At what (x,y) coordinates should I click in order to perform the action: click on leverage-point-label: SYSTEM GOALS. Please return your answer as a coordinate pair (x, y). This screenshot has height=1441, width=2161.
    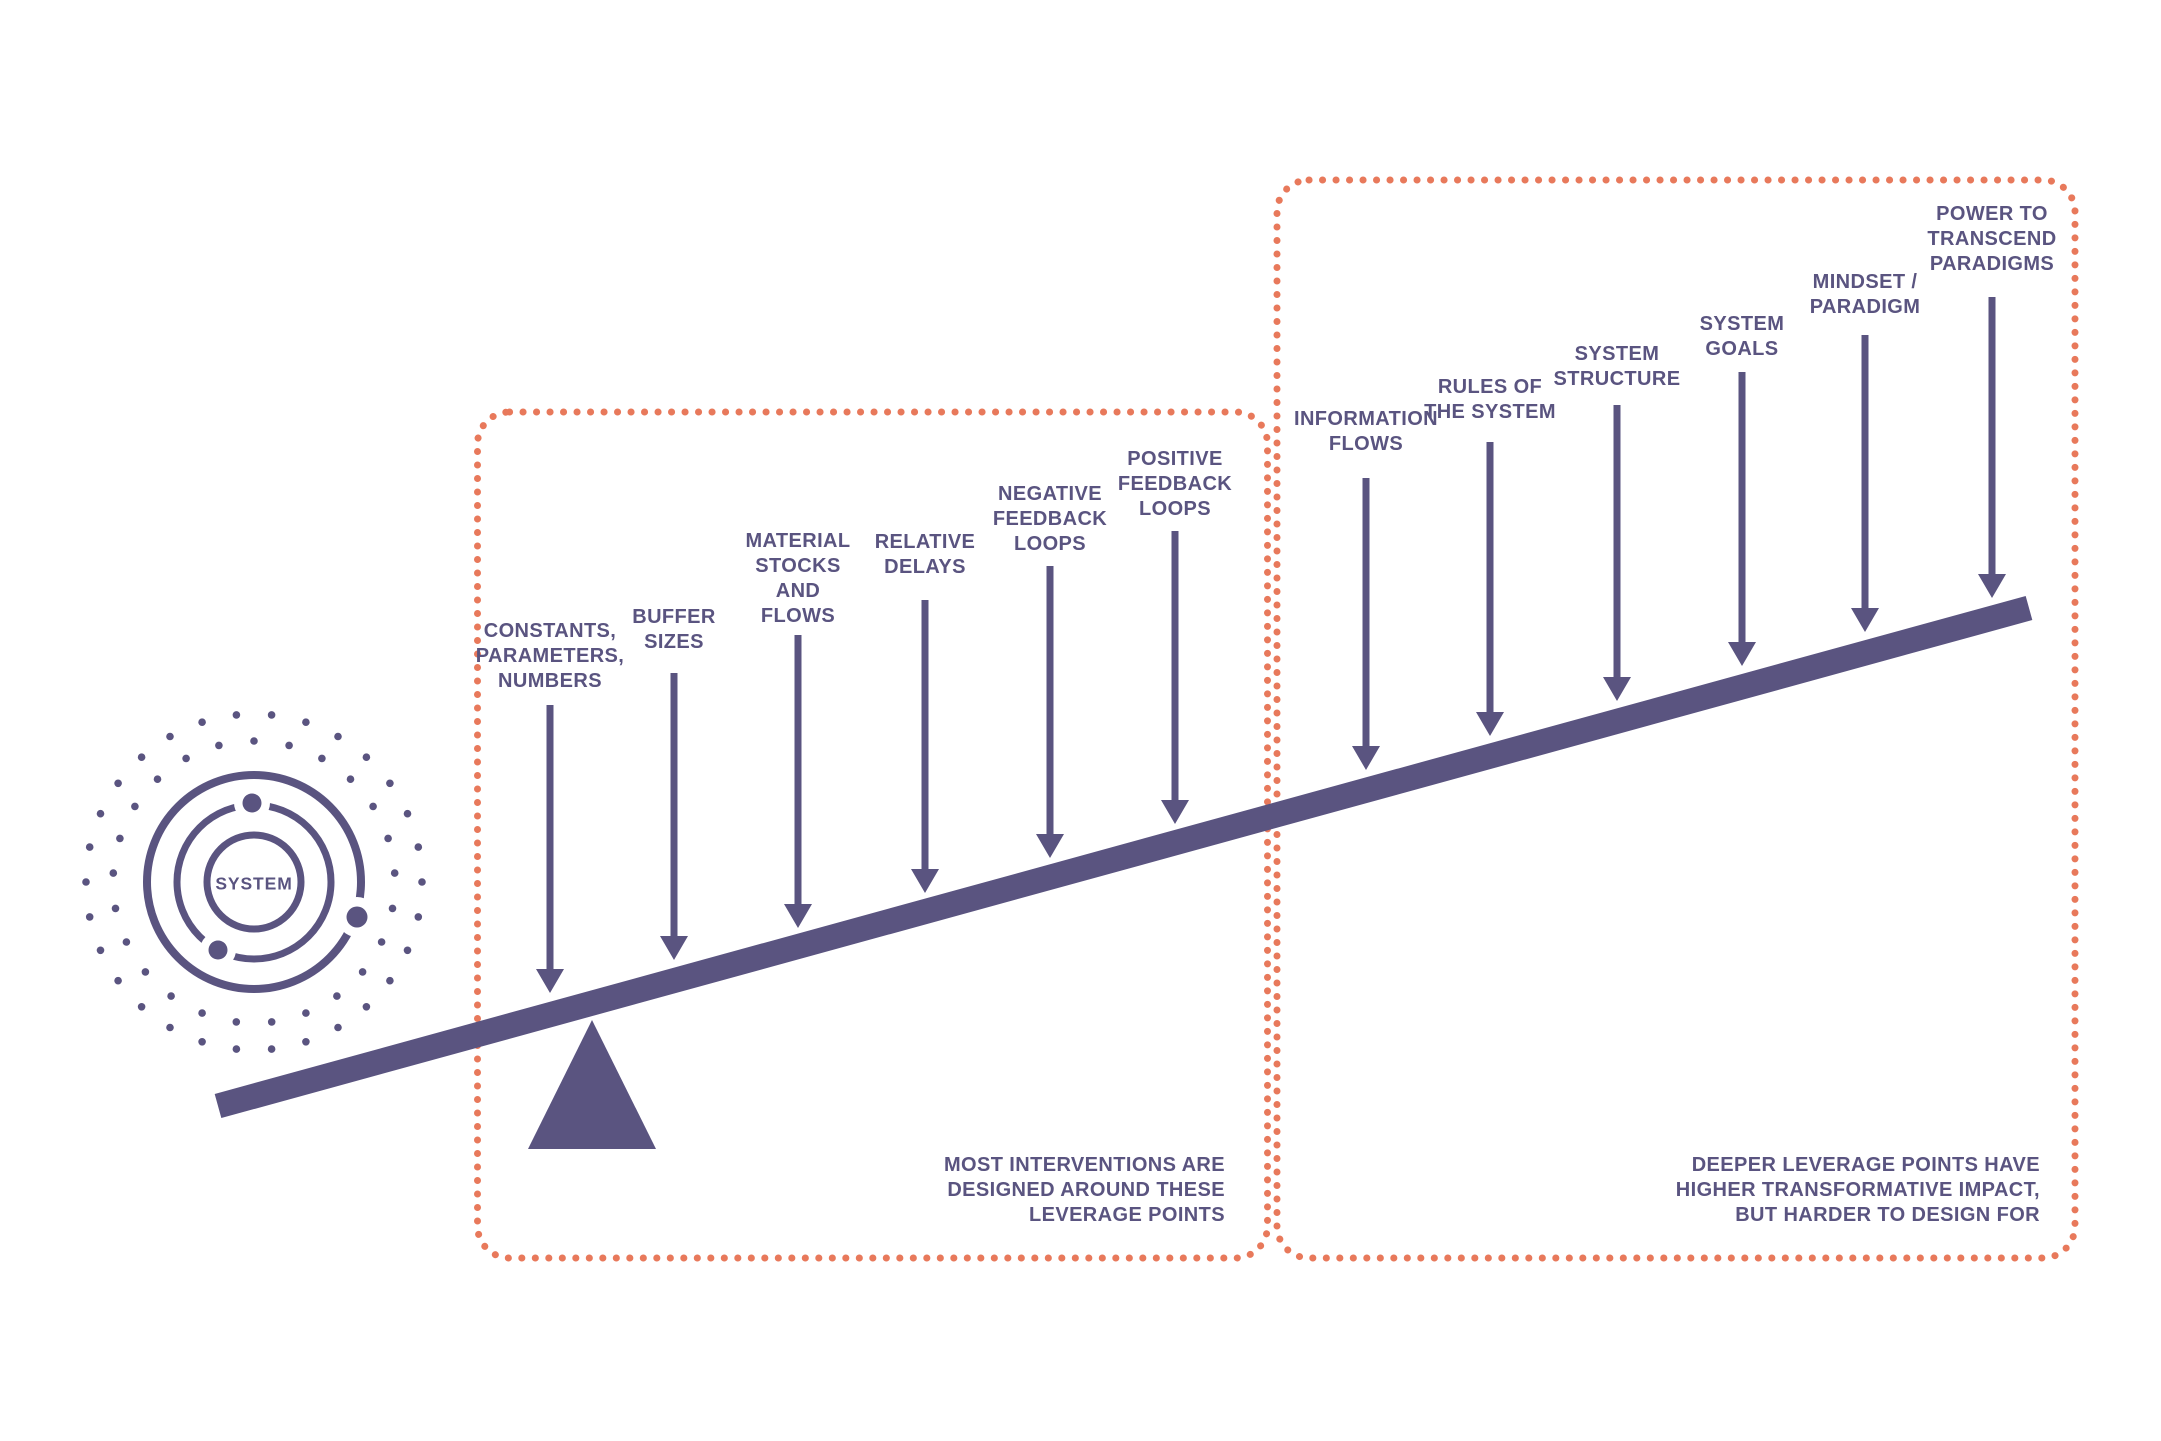
    Looking at the image, I should click on (1742, 336).